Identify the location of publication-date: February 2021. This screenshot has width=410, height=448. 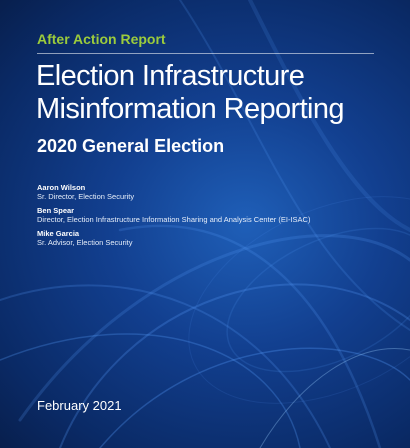
(79, 405).